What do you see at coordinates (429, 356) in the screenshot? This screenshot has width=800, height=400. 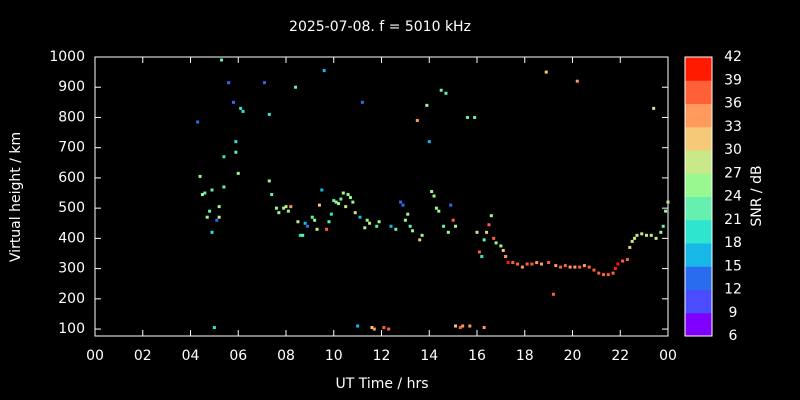 I see `x-tick-label: 14` at bounding box center [429, 356].